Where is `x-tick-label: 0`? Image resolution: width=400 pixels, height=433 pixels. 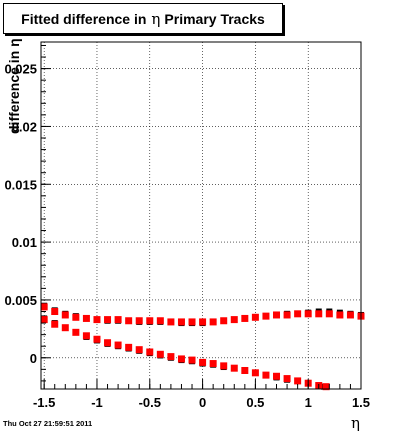 x-tick-label: 0 is located at coordinates (202, 402).